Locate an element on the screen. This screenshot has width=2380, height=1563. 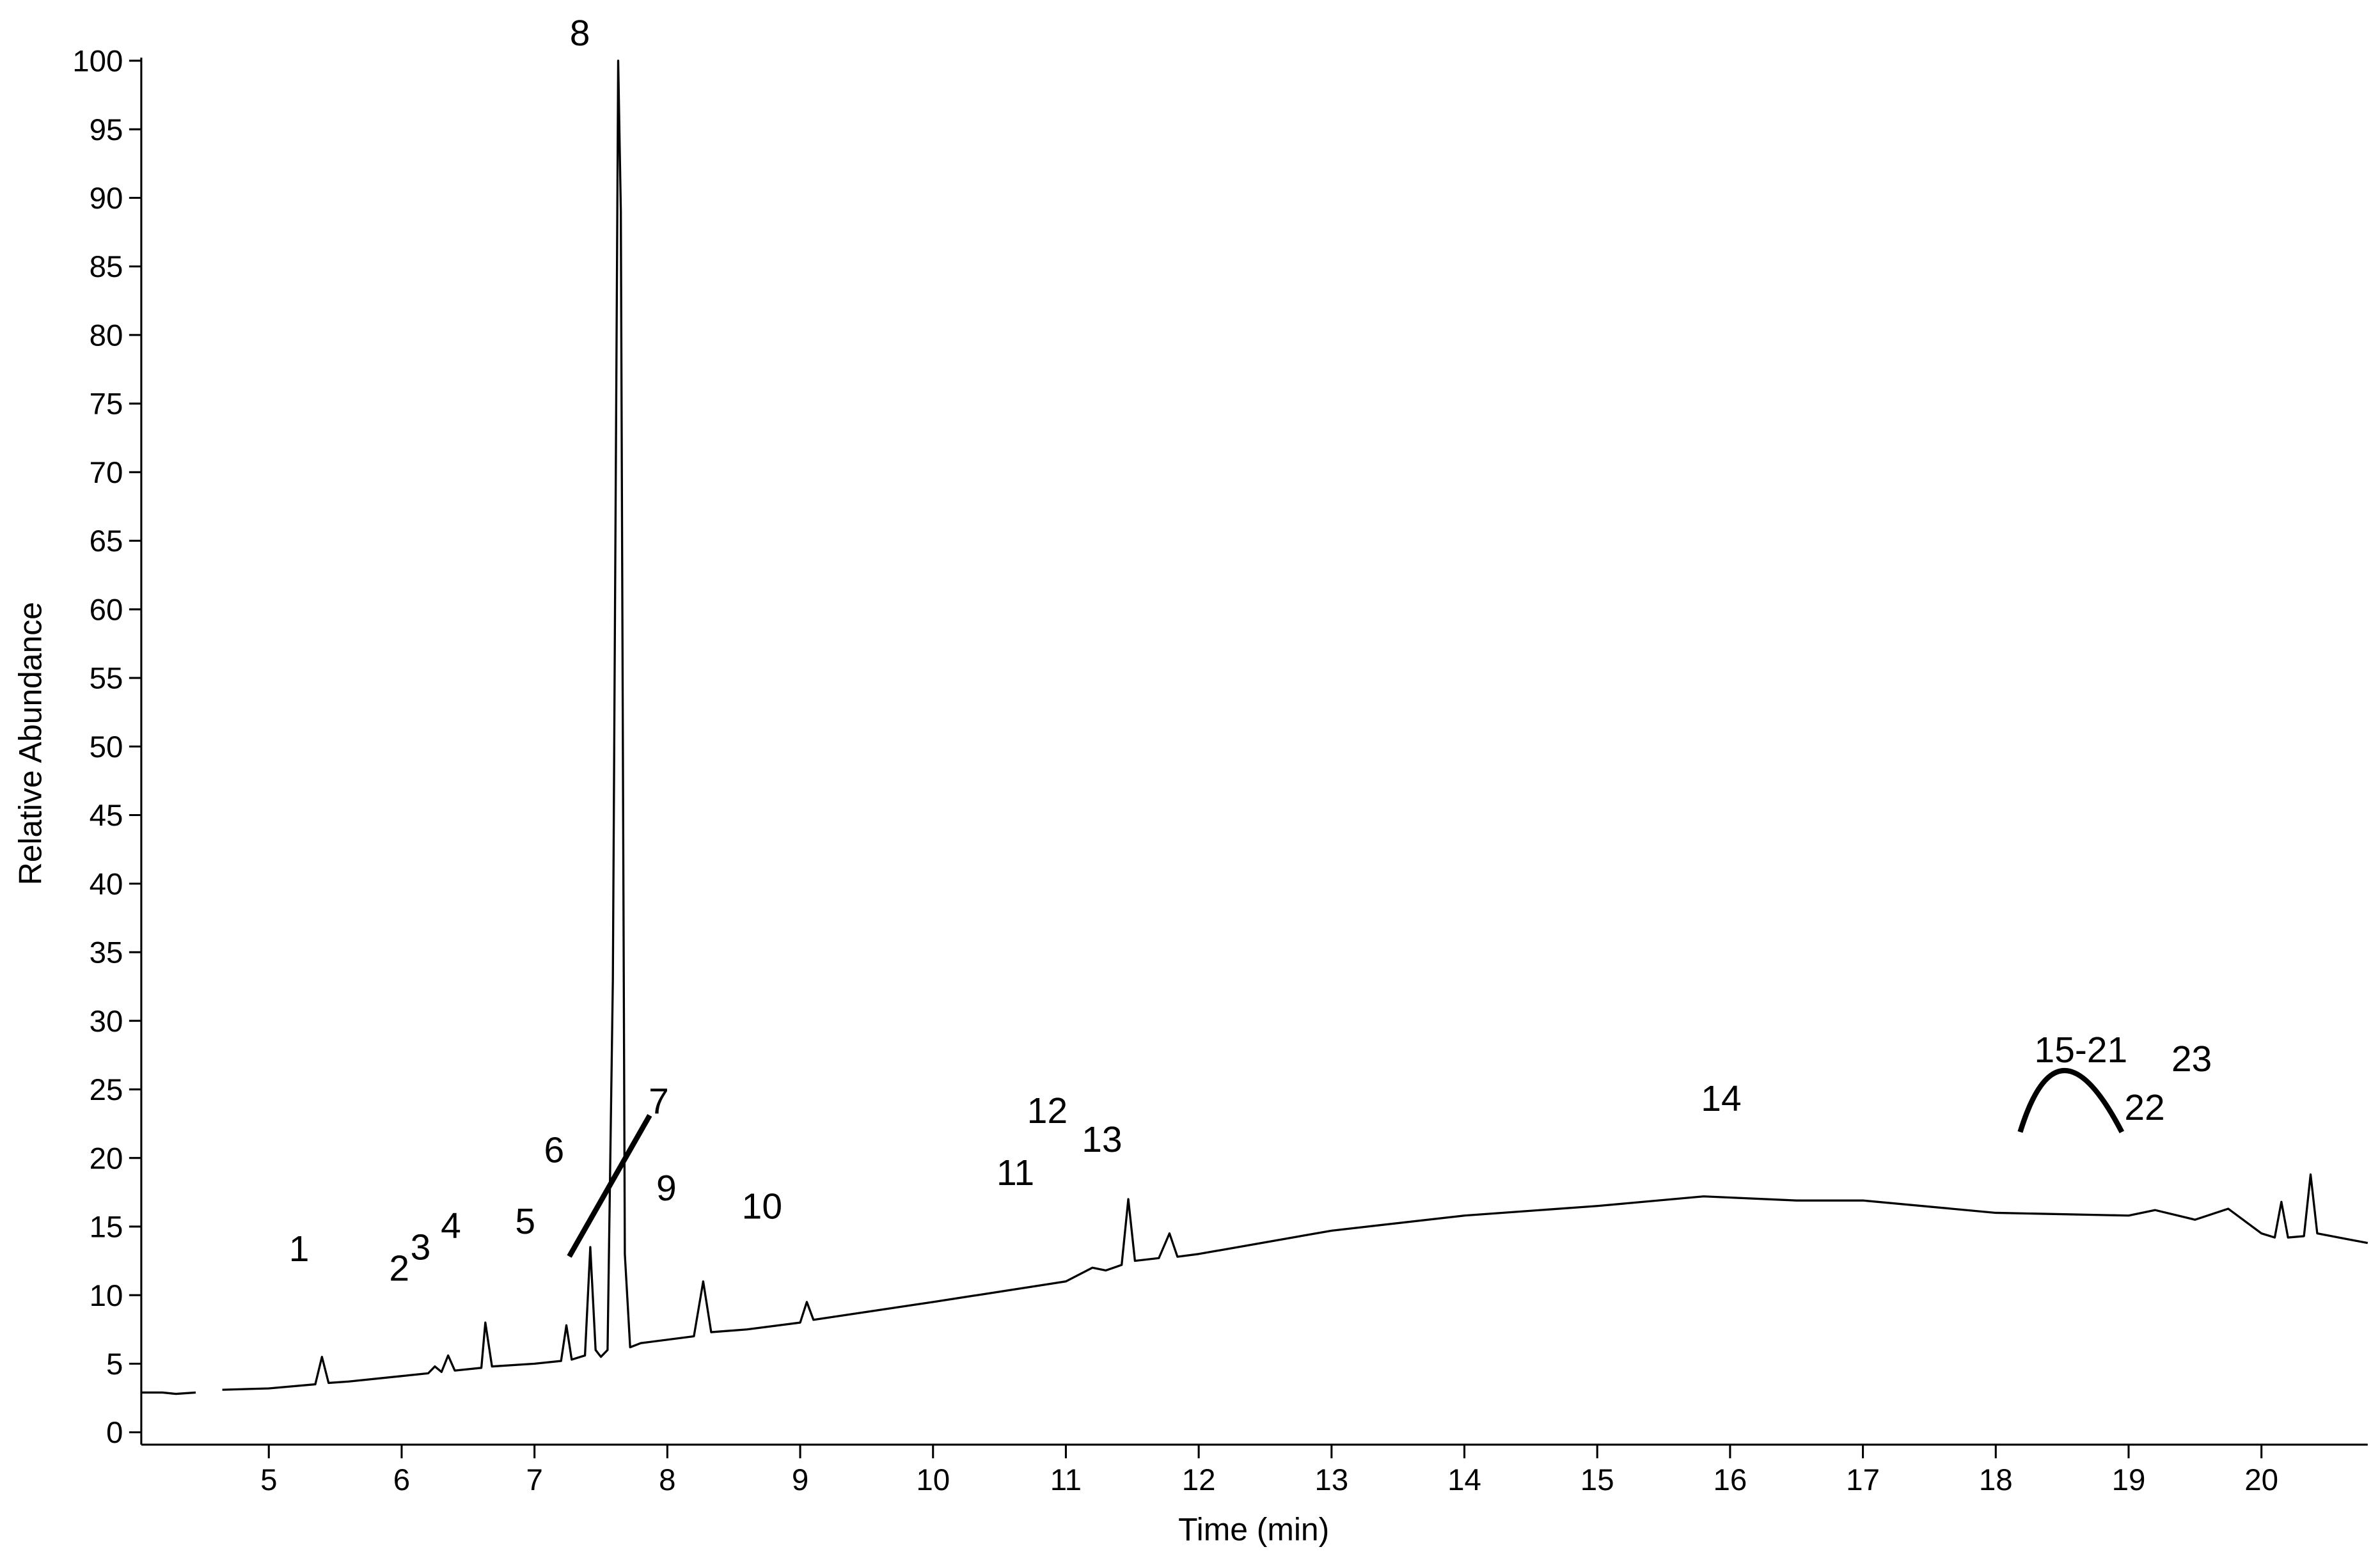
y-tick-label: 65 is located at coordinates (106, 541).